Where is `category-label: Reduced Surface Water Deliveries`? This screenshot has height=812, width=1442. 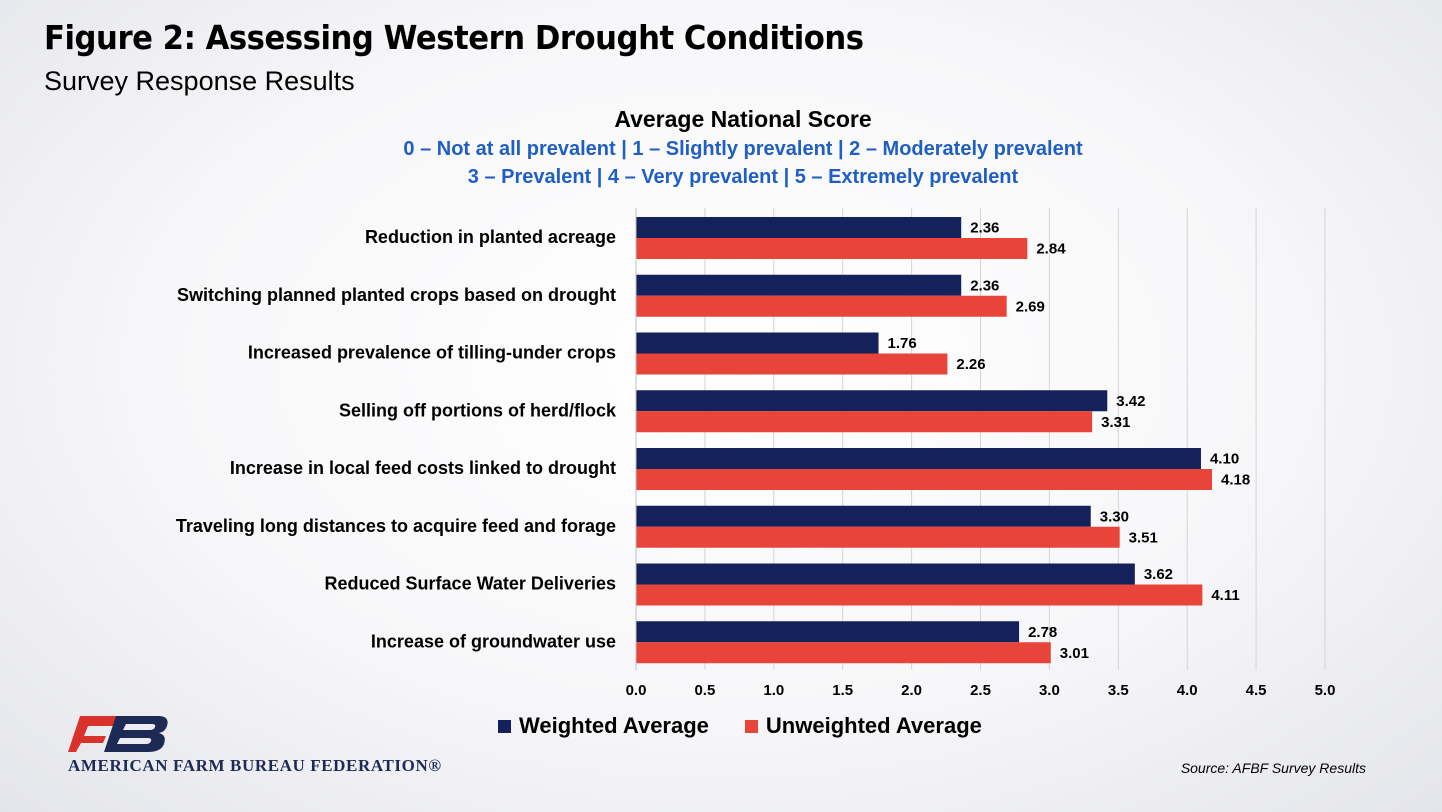
category-label: Reduced Surface Water Deliveries is located at coordinates (470, 584).